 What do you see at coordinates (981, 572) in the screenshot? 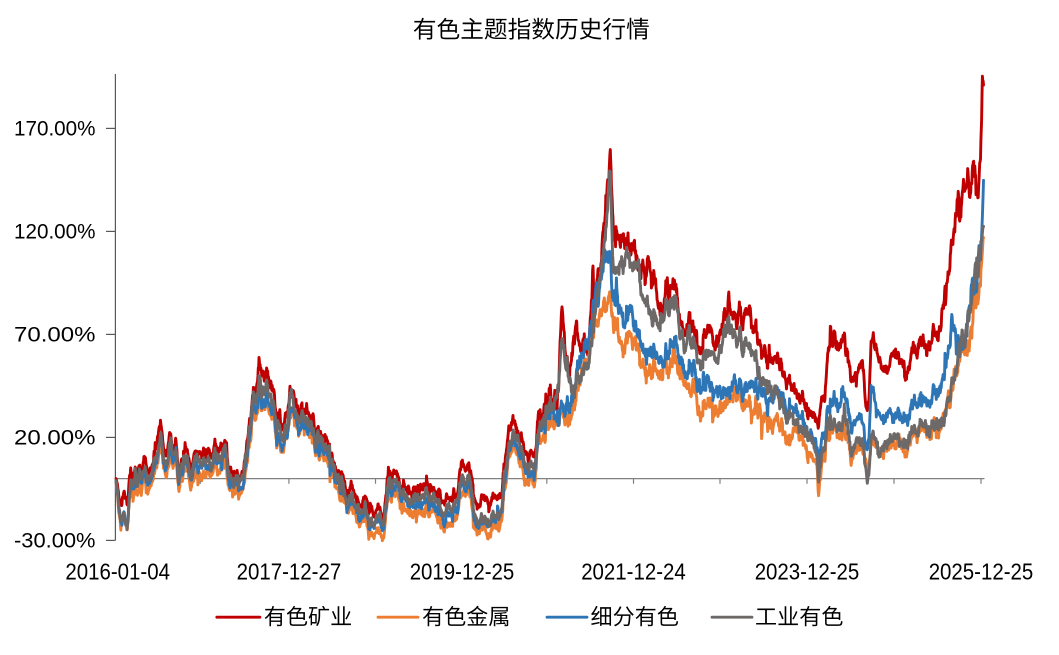
I see `svg-text: 2025-12-25` at bounding box center [981, 572].